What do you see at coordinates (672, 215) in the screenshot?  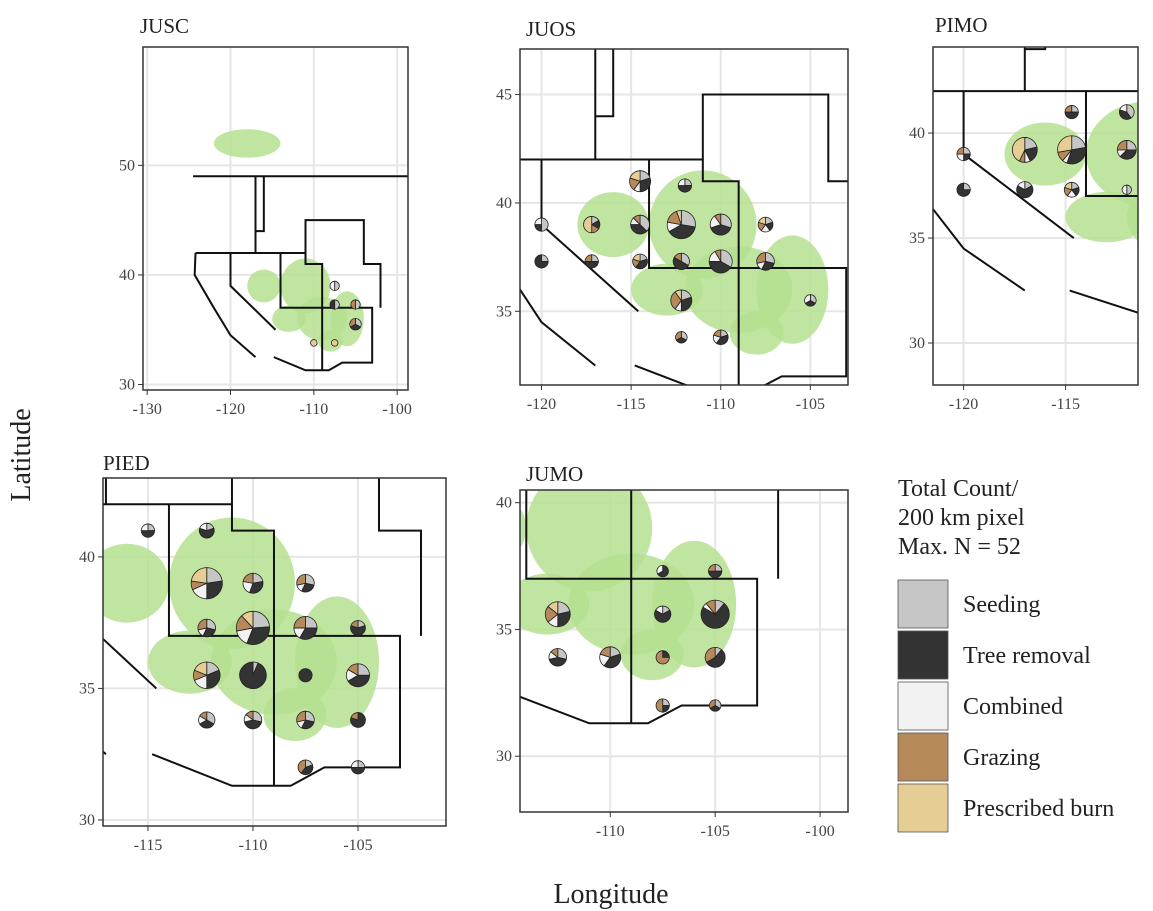 I see `panel: -120 -115 -110 -105 35 40 45 JUOS` at bounding box center [672, 215].